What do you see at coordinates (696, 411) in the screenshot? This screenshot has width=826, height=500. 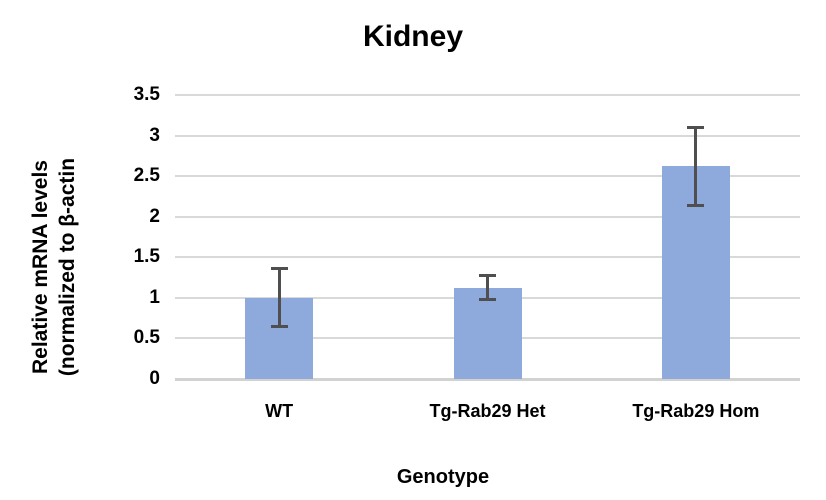 I see `x-category-label: Tg-Rab29 Hom` at bounding box center [696, 411].